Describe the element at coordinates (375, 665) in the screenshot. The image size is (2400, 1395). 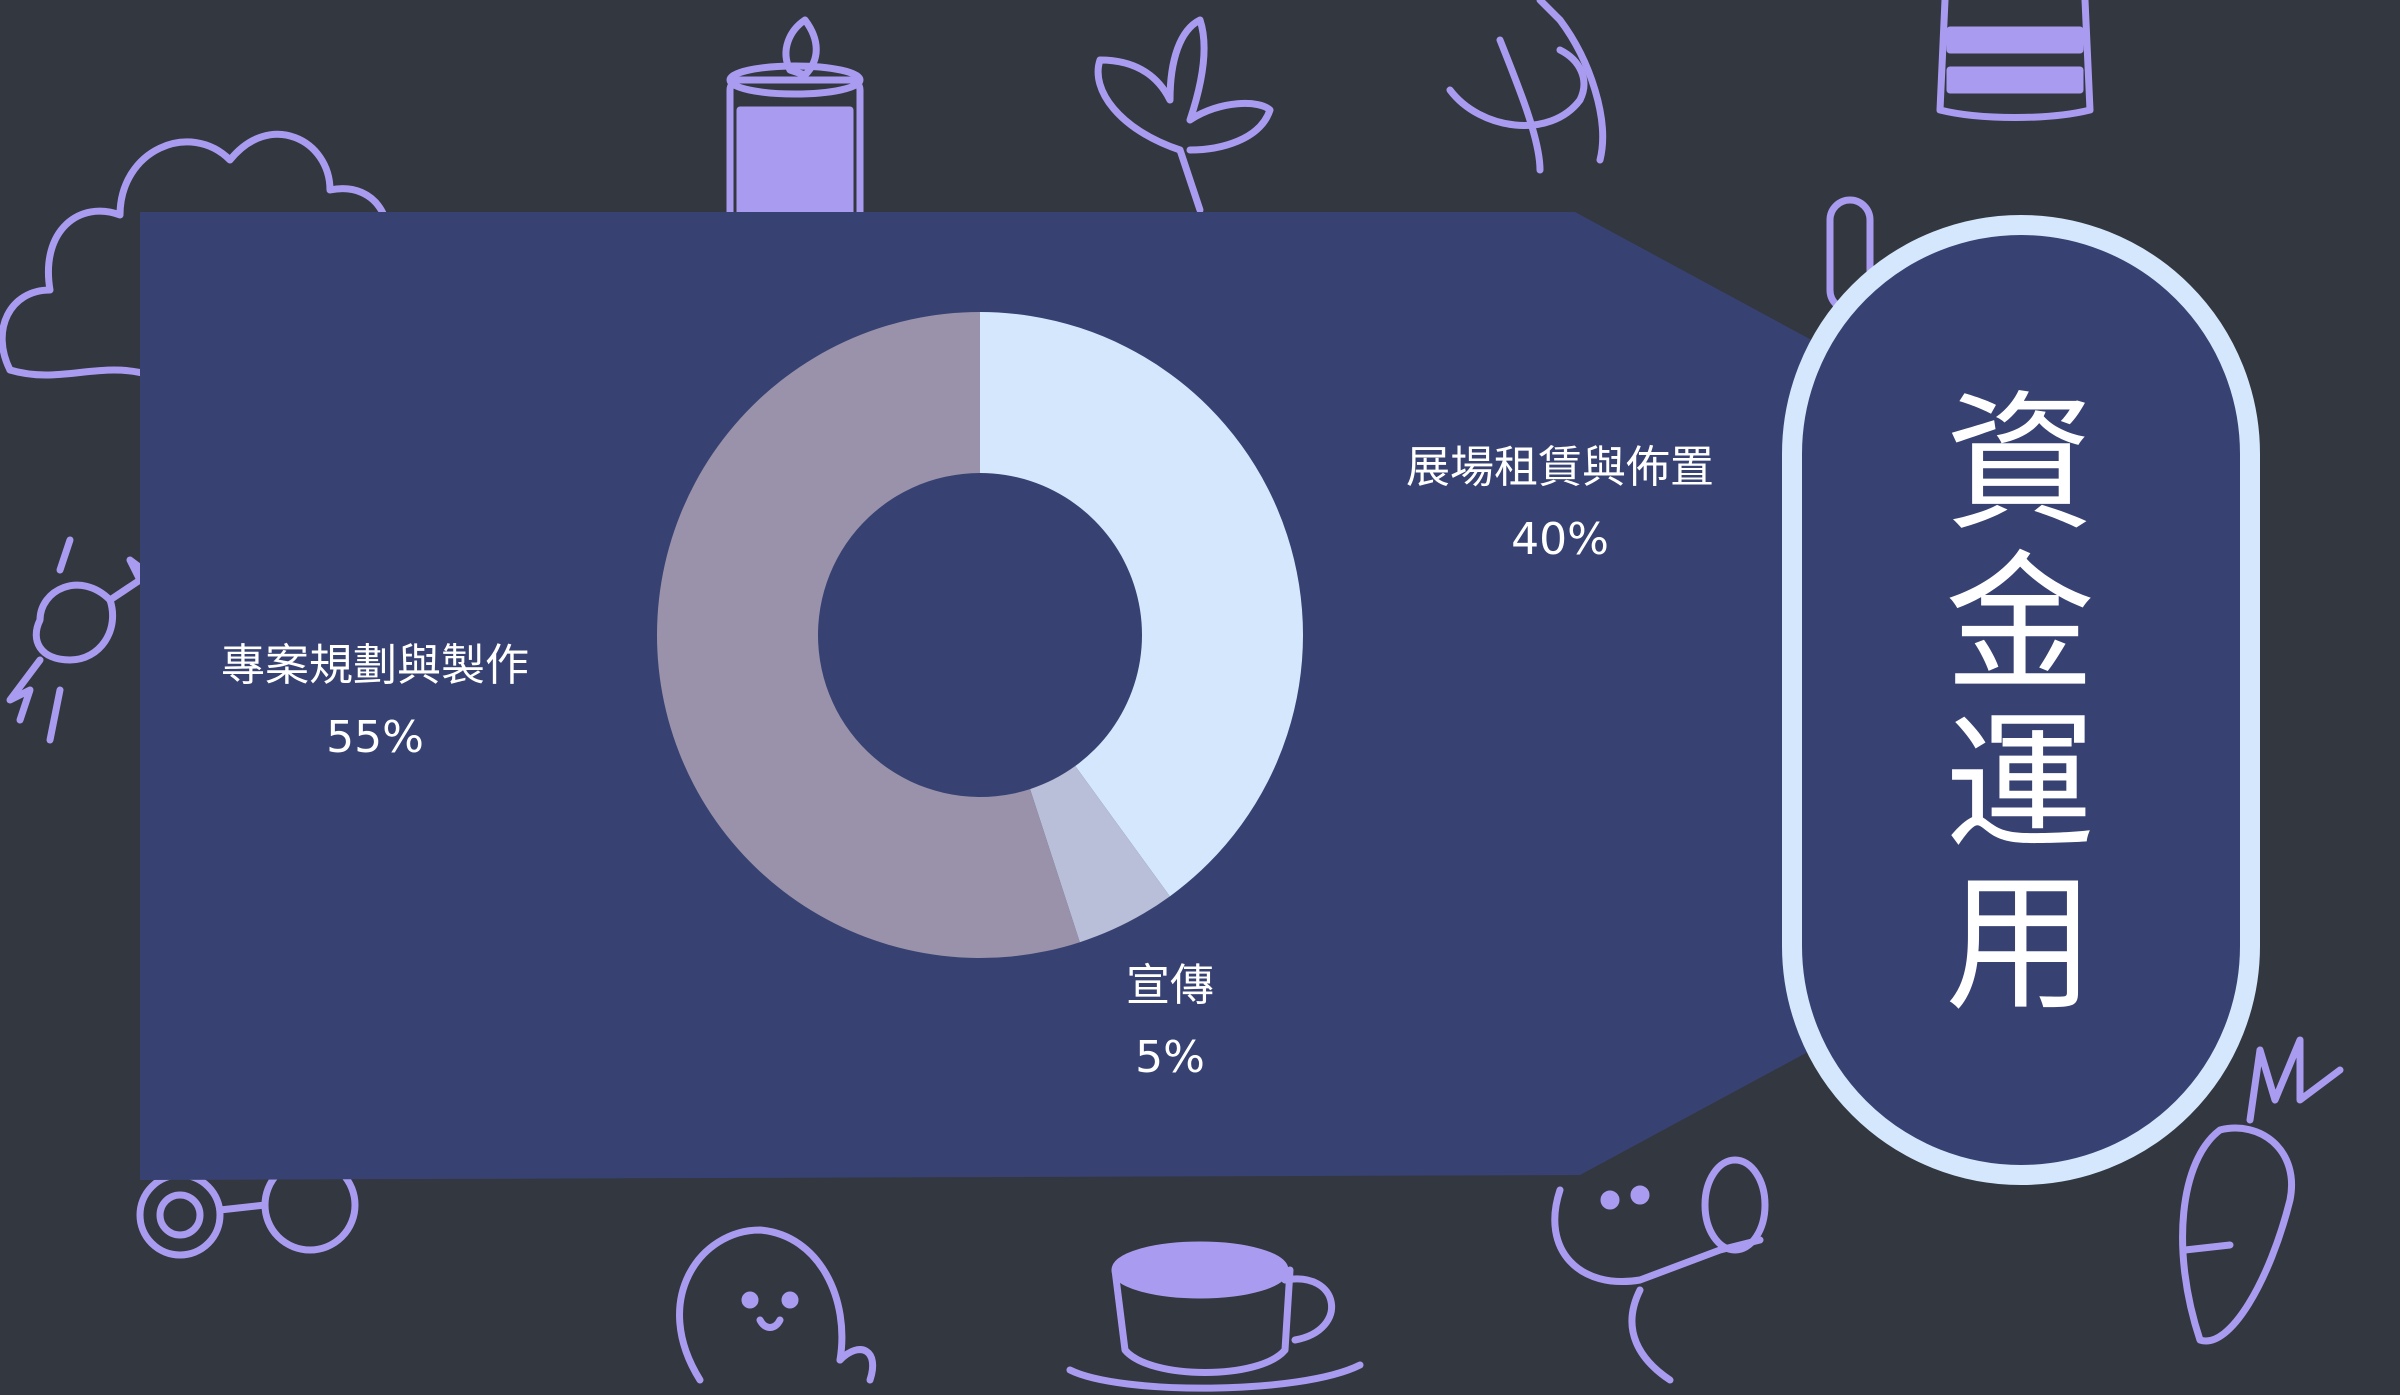
I see `label-planning-name: 專案規劃與製作` at that location.